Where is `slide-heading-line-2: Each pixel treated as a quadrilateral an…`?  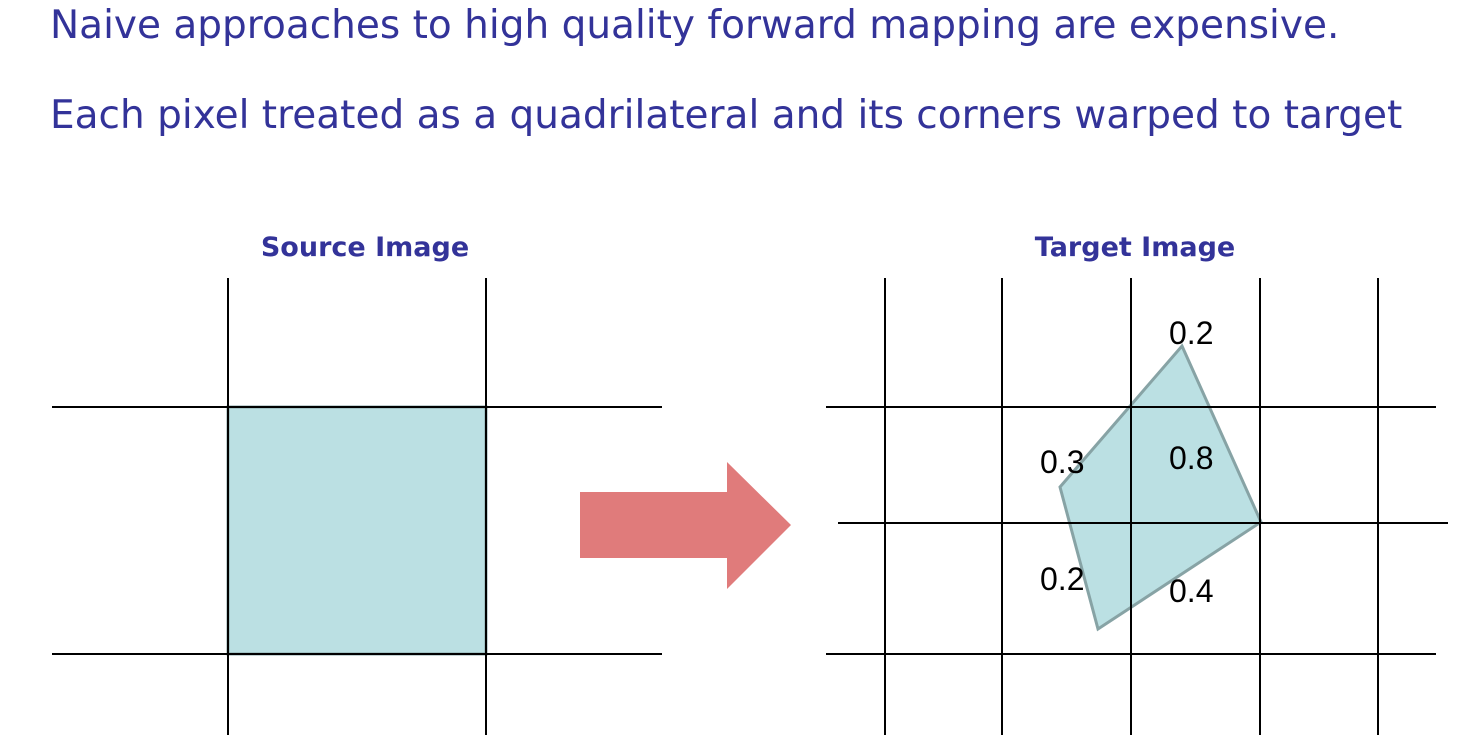
slide-heading-line-2: Each pixel treated as a quadrilateral an… is located at coordinates (726, 115).